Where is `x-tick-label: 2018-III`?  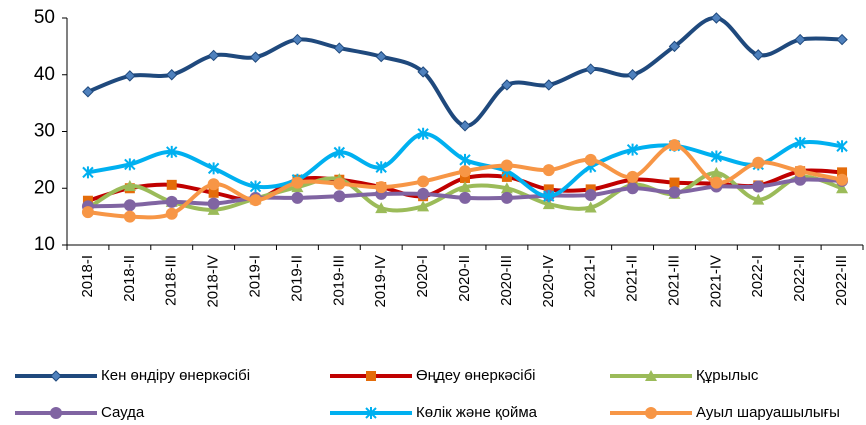 x-tick-label: 2018-III is located at coordinates (171, 280).